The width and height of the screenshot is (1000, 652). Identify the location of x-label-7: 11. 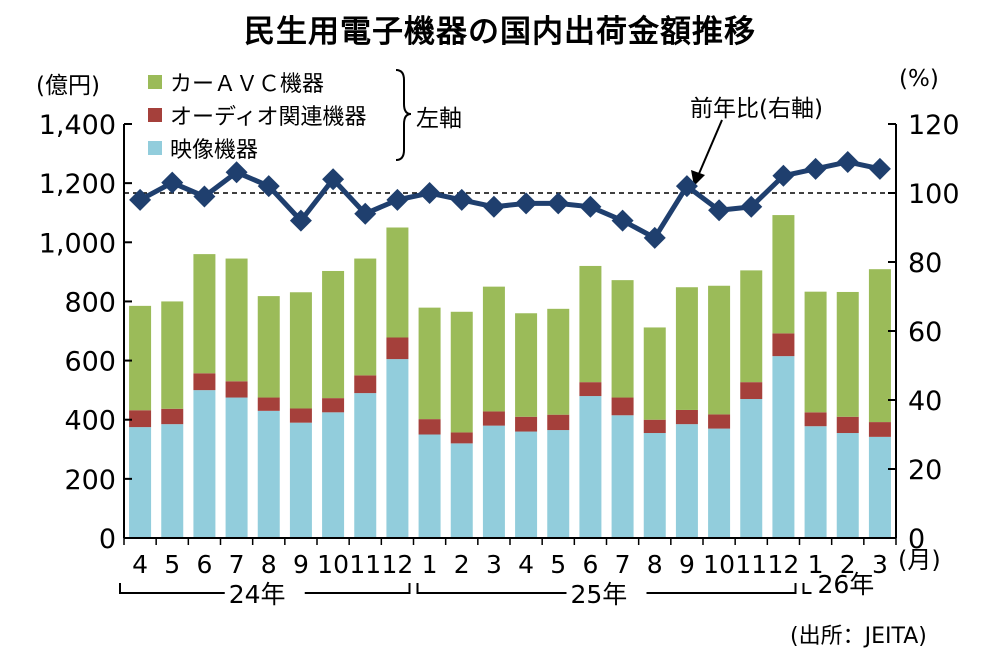
(365, 564).